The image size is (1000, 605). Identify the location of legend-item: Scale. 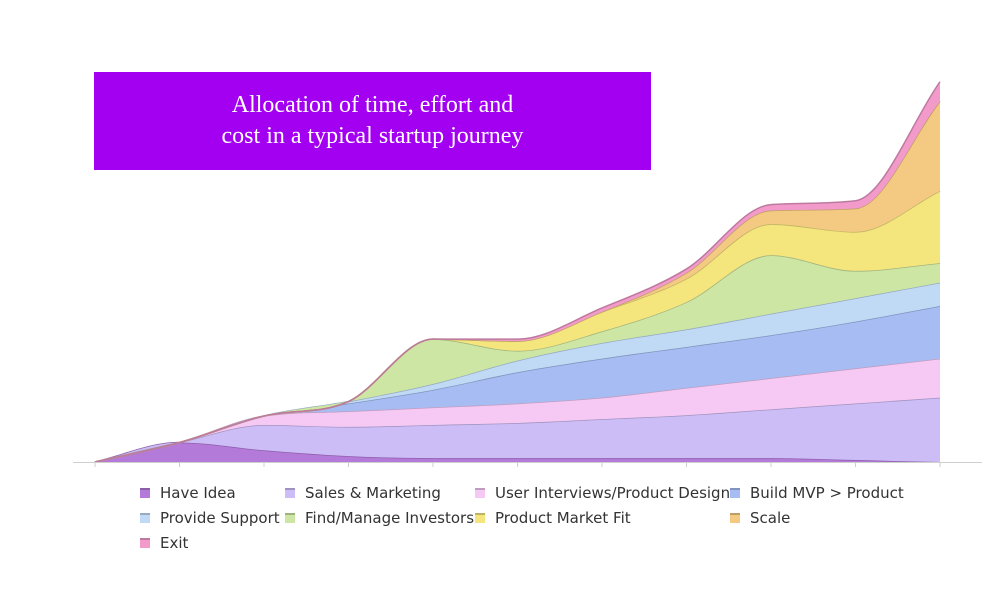
(760, 518).